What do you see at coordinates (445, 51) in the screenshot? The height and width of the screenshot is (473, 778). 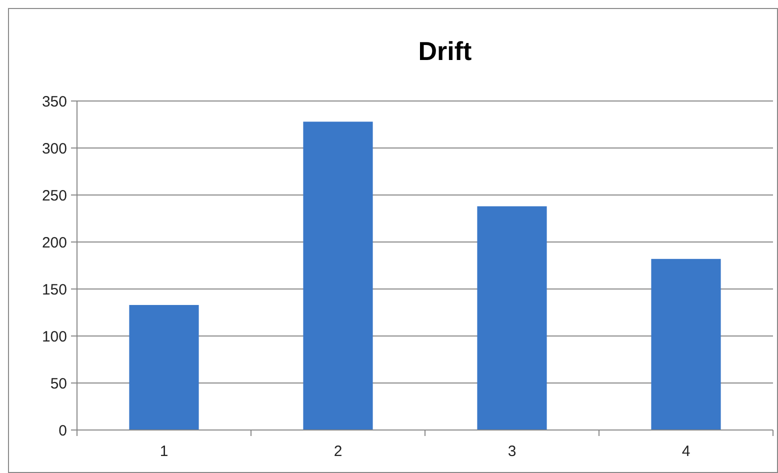 I see `chart-title: Drift` at bounding box center [445, 51].